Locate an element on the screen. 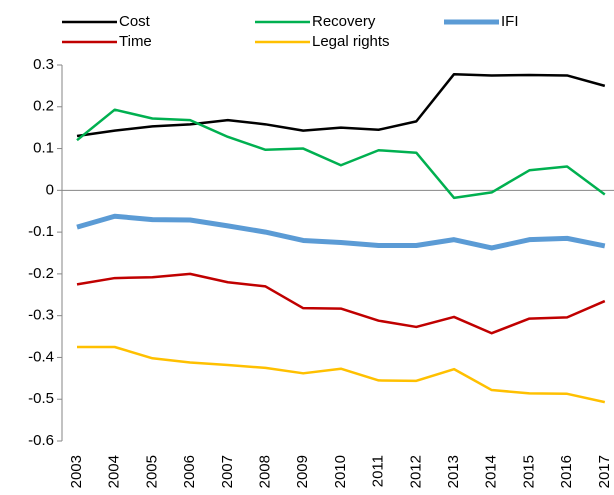 The image size is (614, 495). x-tick-label: 2016 is located at coordinates (566, 471).